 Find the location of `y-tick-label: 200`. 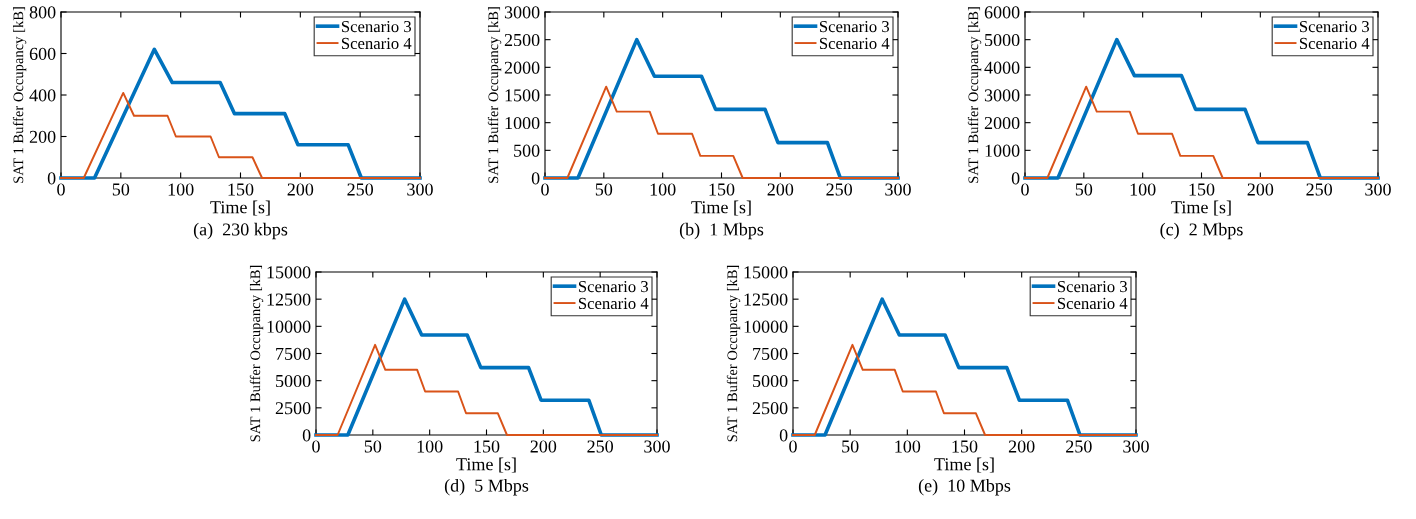

y-tick-label: 200 is located at coordinates (42, 136).